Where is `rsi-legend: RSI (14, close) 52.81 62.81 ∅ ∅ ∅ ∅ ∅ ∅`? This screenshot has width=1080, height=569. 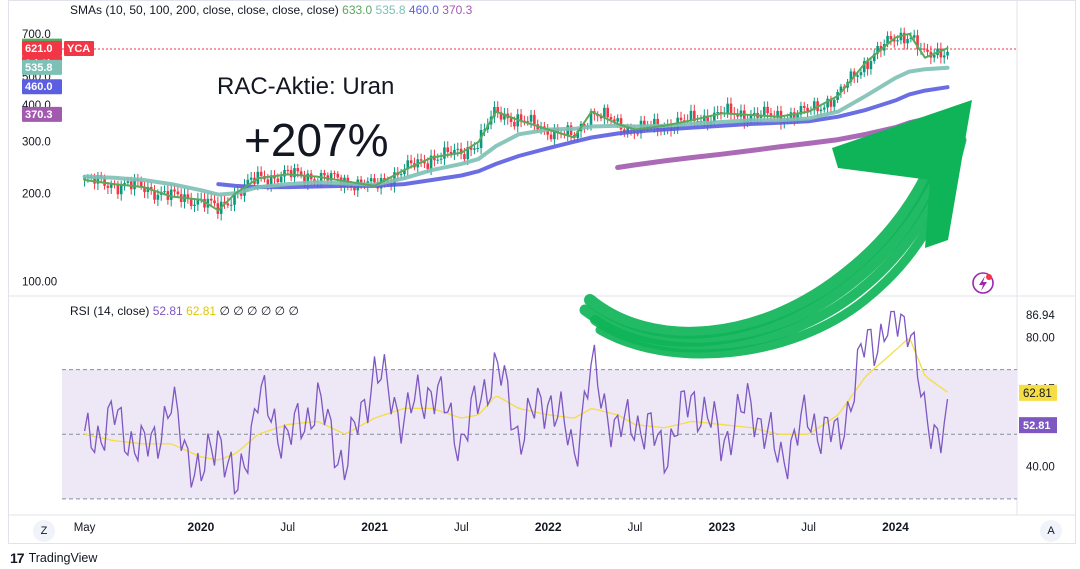 rsi-legend: RSI (14, close) 52.81 62.81 ∅ ∅ ∅ ∅ ∅ ∅ is located at coordinates (184, 311).